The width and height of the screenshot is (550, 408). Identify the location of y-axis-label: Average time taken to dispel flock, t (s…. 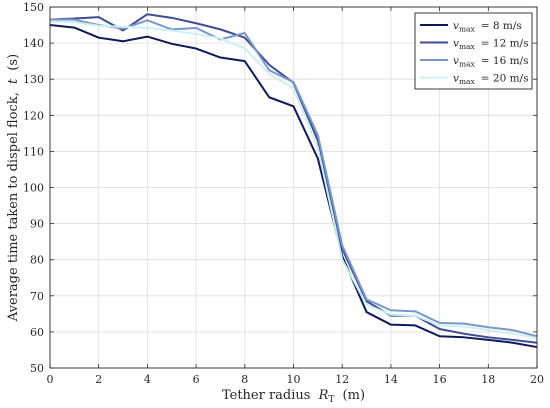
(13, 188).